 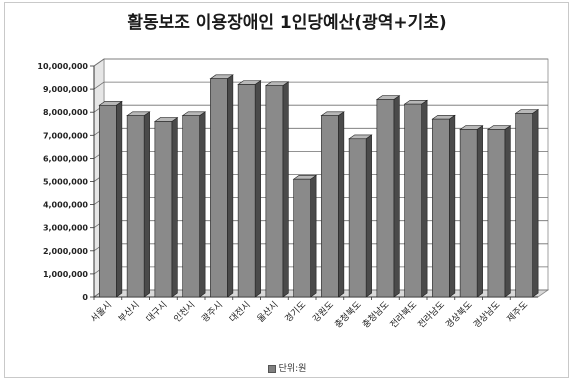 I want to click on x-tick-label: 광주시, so click(x=212, y=312).